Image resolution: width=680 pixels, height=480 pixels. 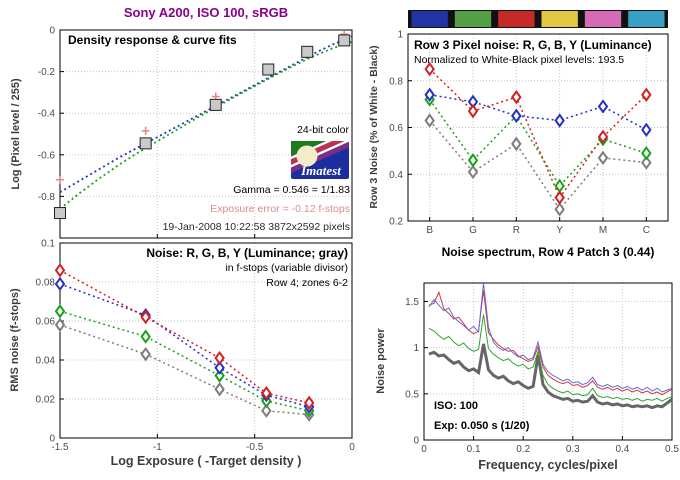 What do you see at coordinates (52, 439) in the screenshot?
I see `y-tick-label: 0` at bounding box center [52, 439].